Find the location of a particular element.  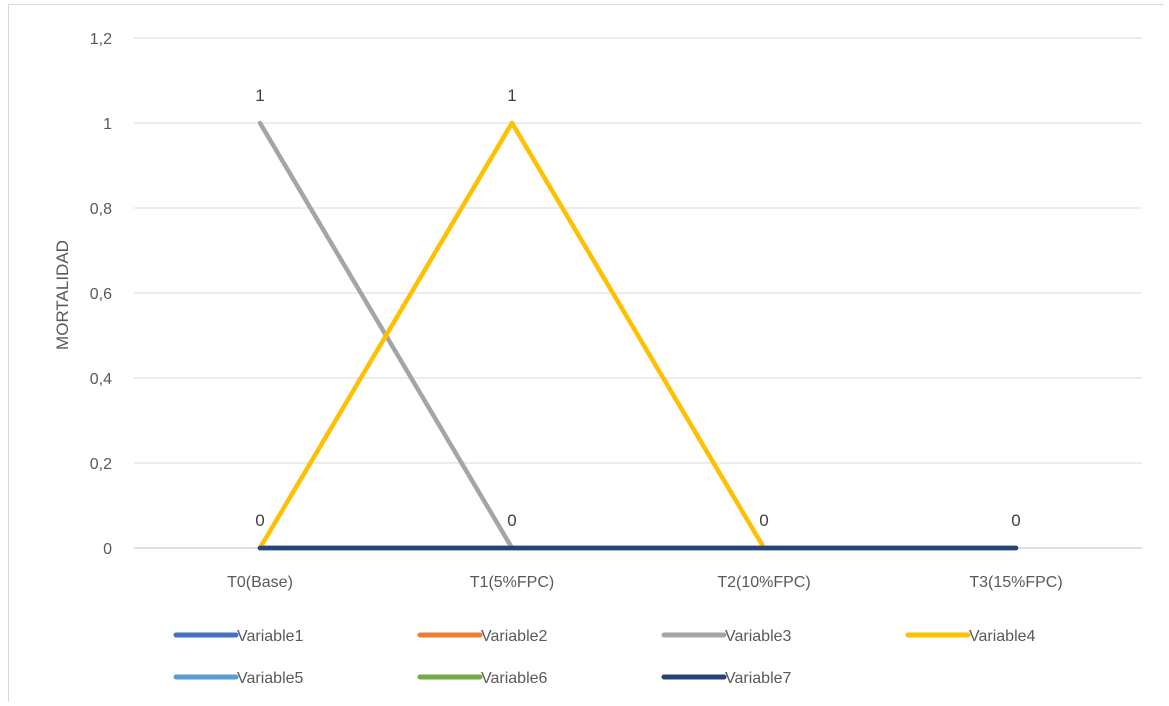

x-tick-label: T3(15%FPC) is located at coordinates (1015, 582).